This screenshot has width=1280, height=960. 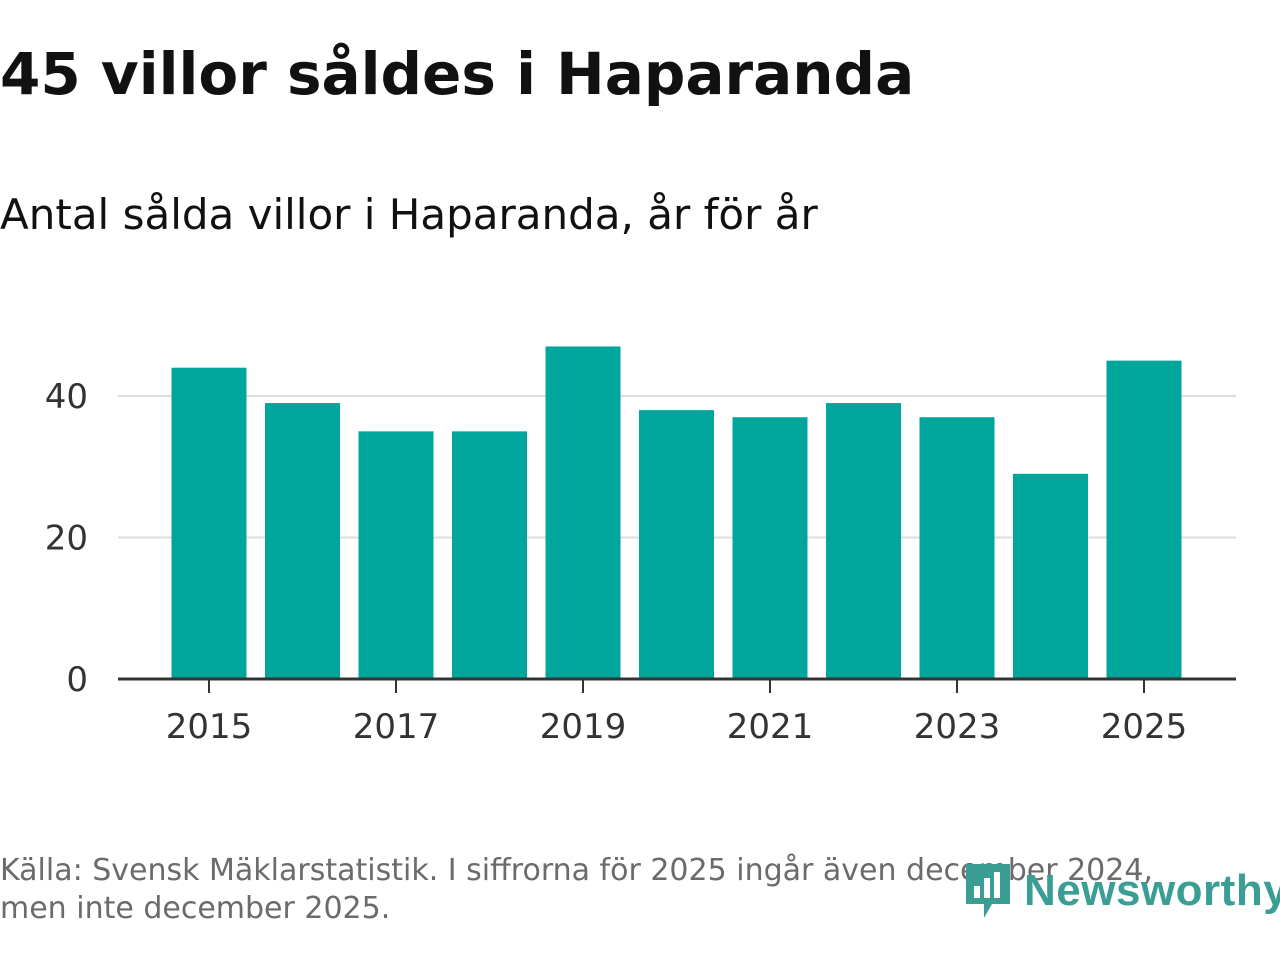 What do you see at coordinates (957, 548) in the screenshot?
I see `bar-2023` at bounding box center [957, 548].